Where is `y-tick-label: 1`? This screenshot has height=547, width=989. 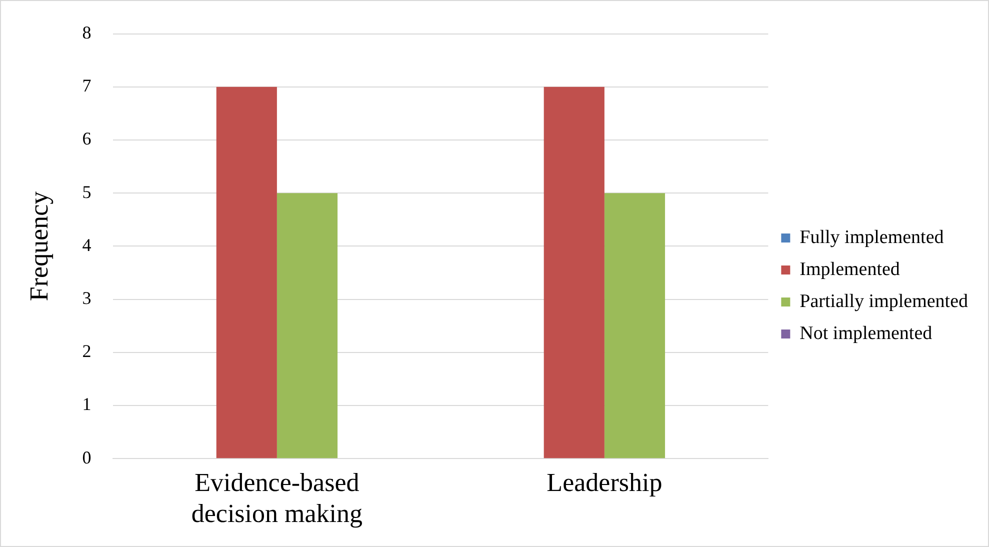 y-tick-label: 1 is located at coordinates (87, 404).